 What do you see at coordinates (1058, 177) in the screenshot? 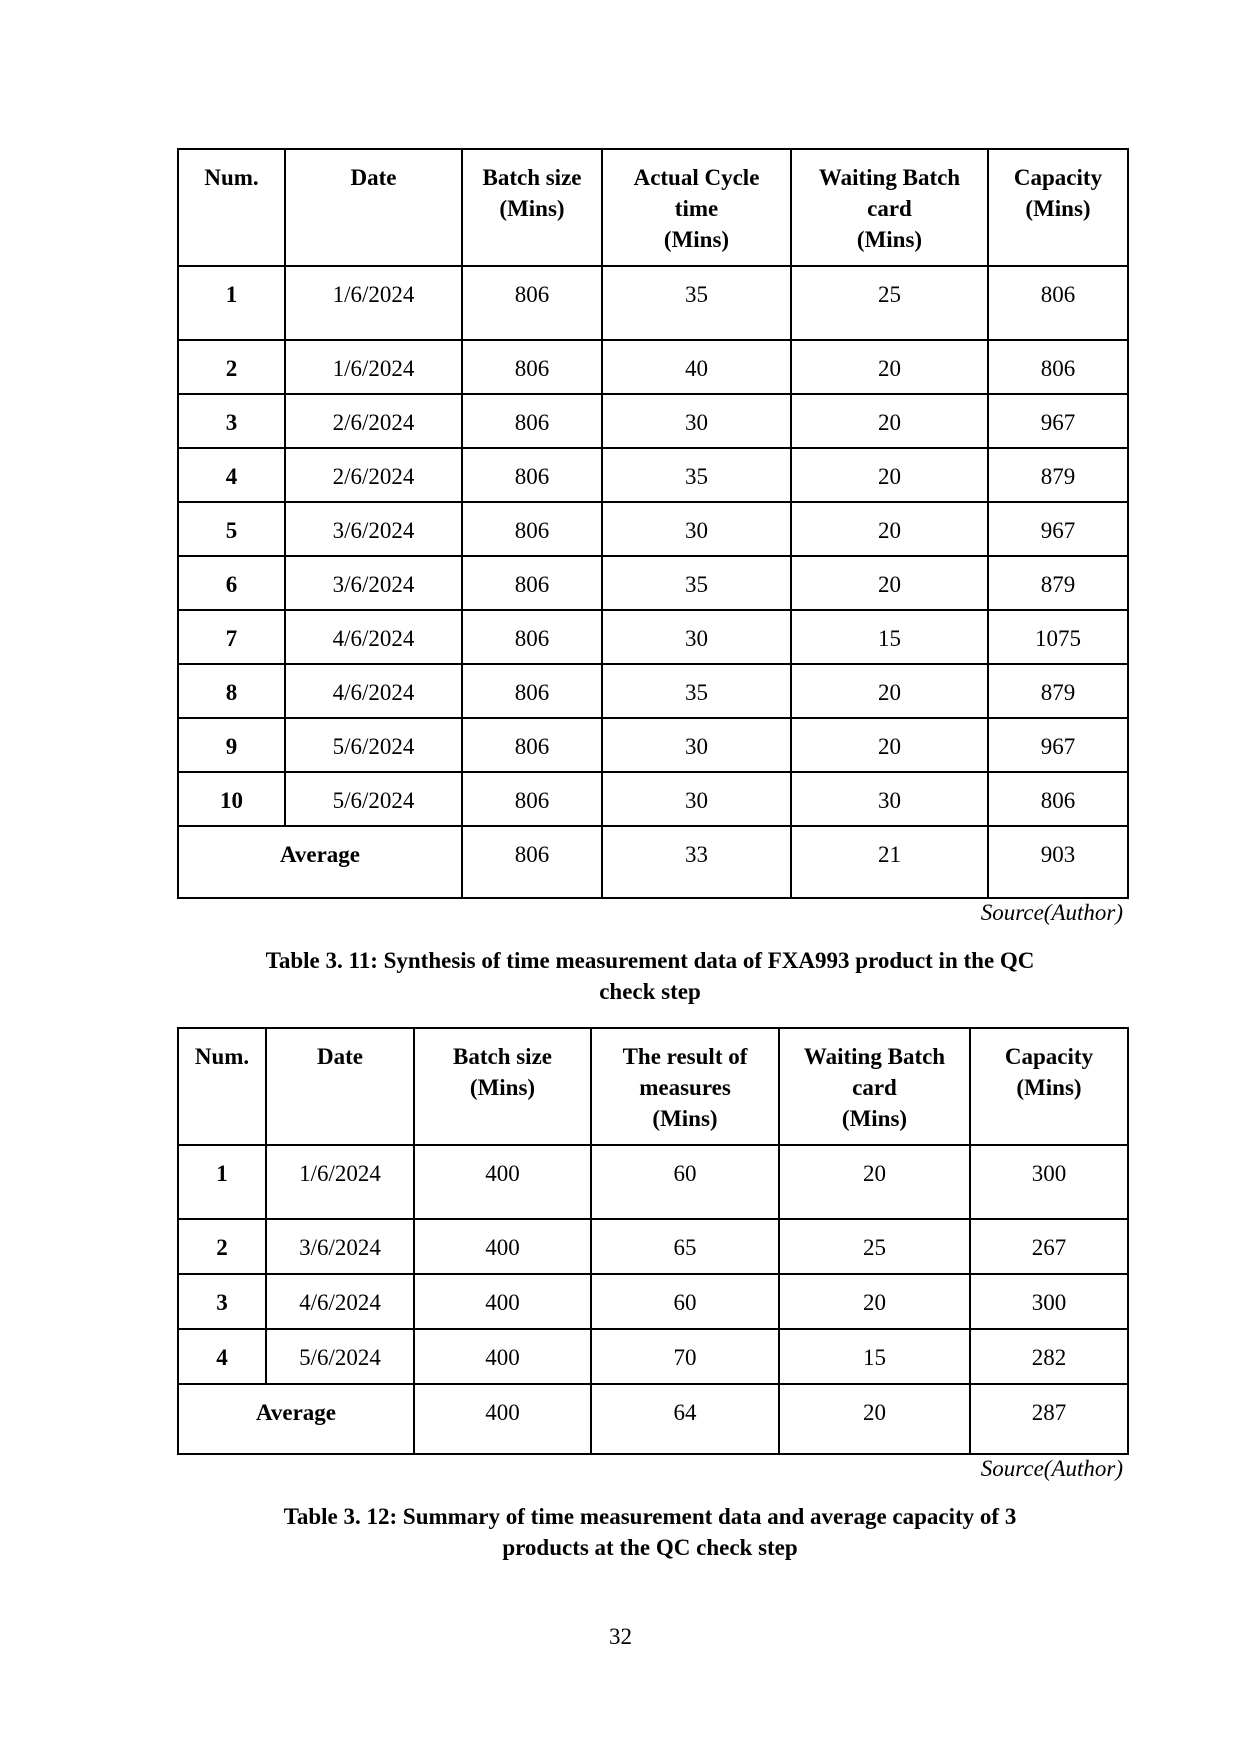
I see `column-header-line: Capacity` at bounding box center [1058, 177].